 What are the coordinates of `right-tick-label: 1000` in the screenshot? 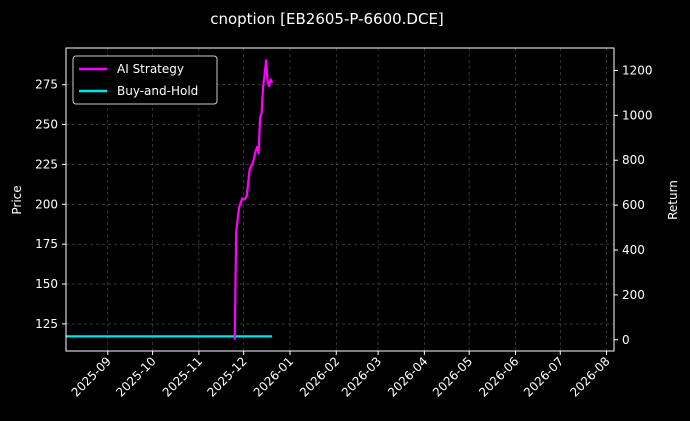 It's located at (637, 115).